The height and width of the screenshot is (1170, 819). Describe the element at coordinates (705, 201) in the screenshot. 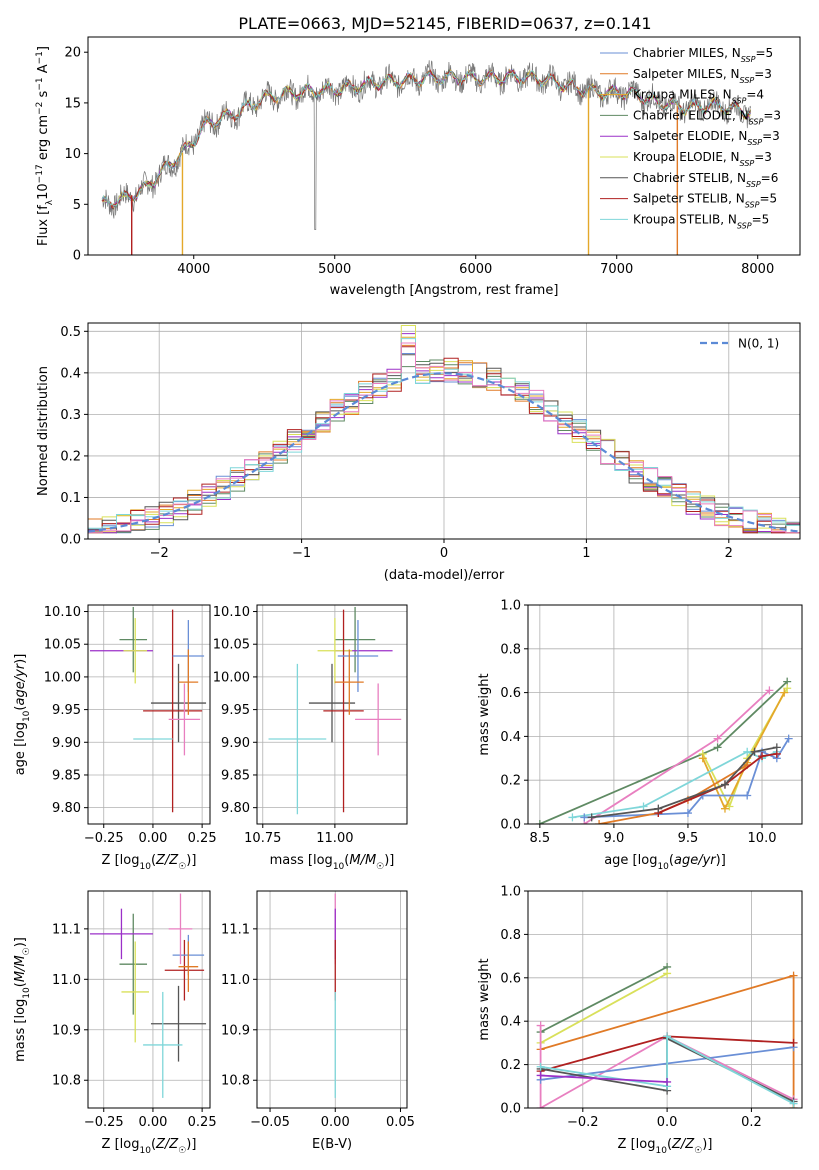

I see `legend-entry: Salpeter STELIB, NSSP=5` at that location.